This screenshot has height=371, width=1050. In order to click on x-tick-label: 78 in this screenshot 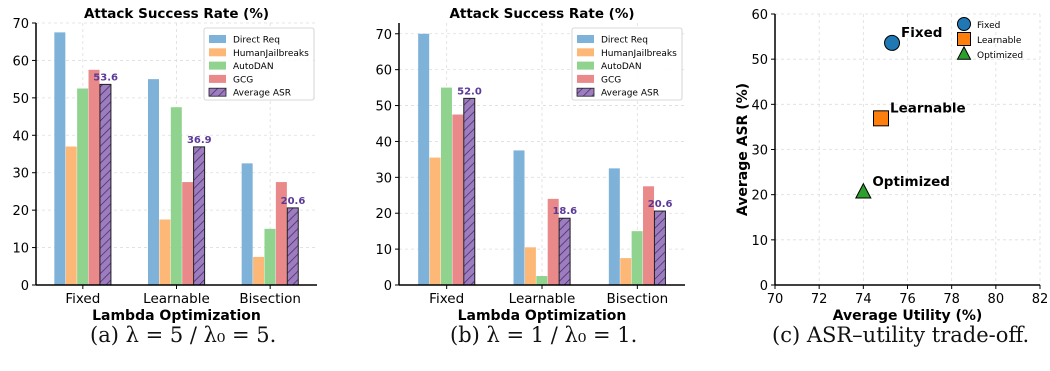, I will do `click(951, 299)`.